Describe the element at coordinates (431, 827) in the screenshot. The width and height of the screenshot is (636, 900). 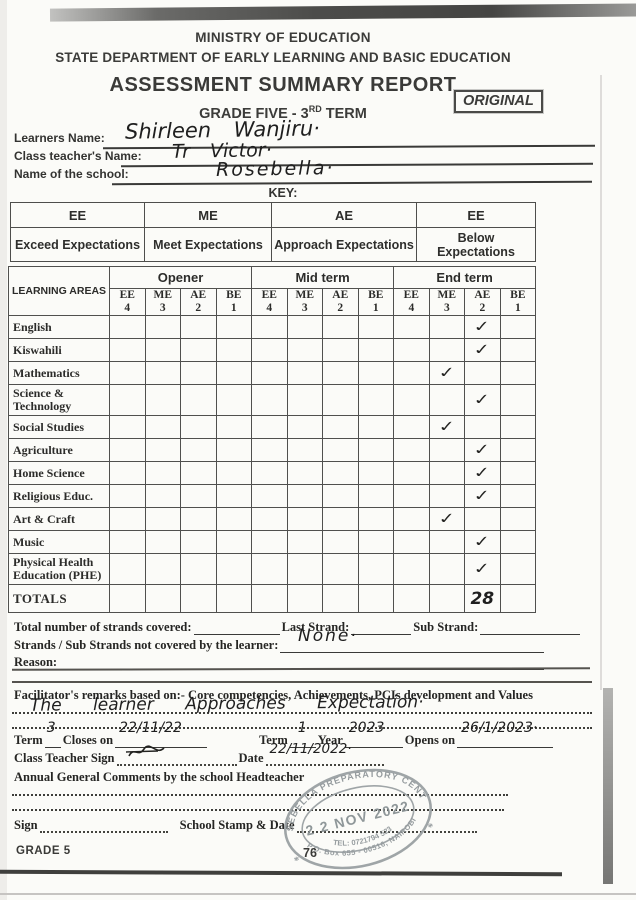
I see `stamp-star-right: *` at that location.